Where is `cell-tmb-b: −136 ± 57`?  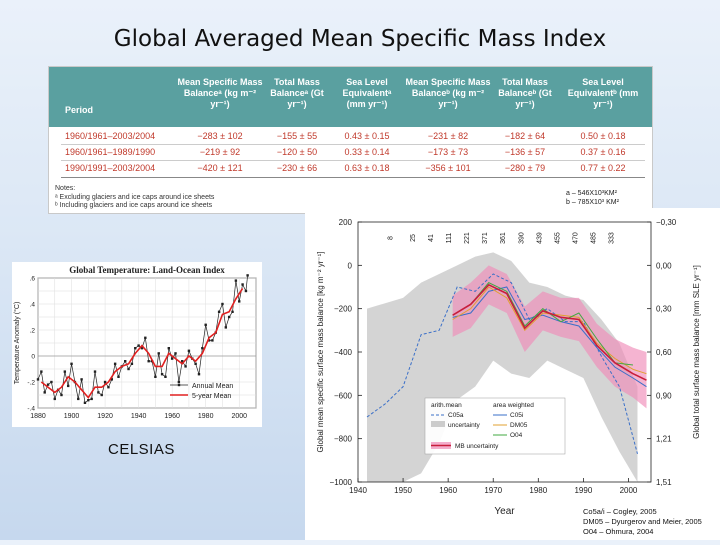
cell-tmb-b: −136 ± 57 is located at coordinates (525, 152).